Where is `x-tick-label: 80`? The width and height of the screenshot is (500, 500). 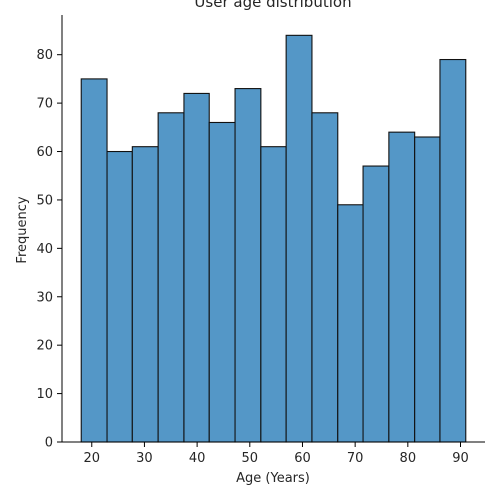 x-tick-label: 80 is located at coordinates (408, 458).